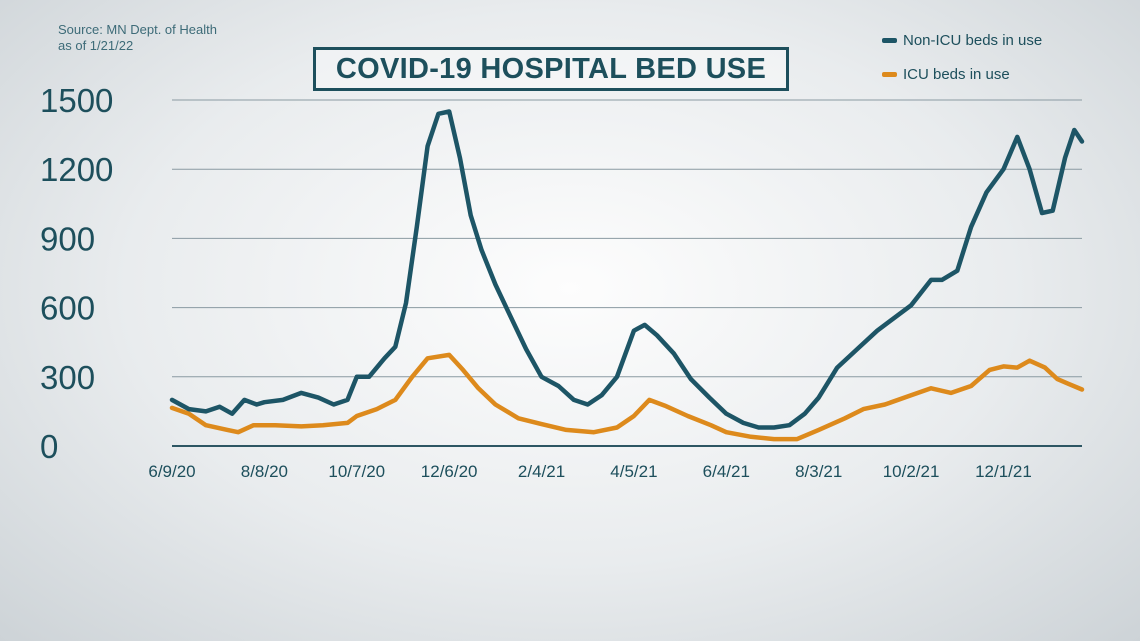 This screenshot has height=641, width=1140. Describe the element at coordinates (67, 377) in the screenshot. I see `y-tick-label: 300` at that location.